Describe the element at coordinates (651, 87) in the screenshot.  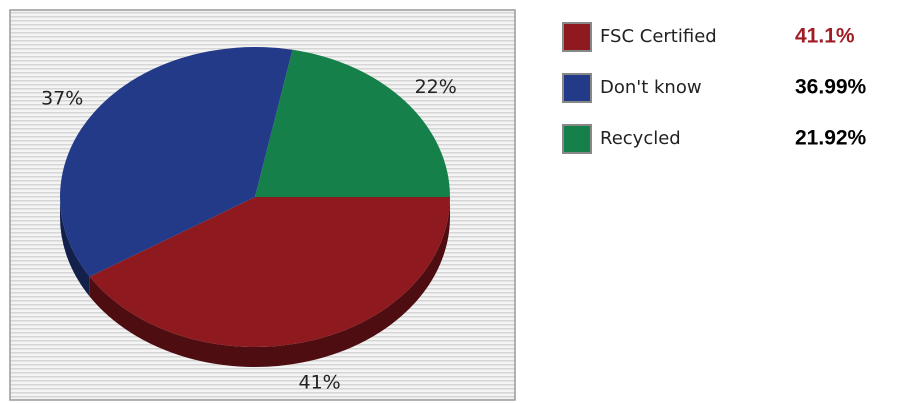
I see `legend-label: Don't know` at that location.